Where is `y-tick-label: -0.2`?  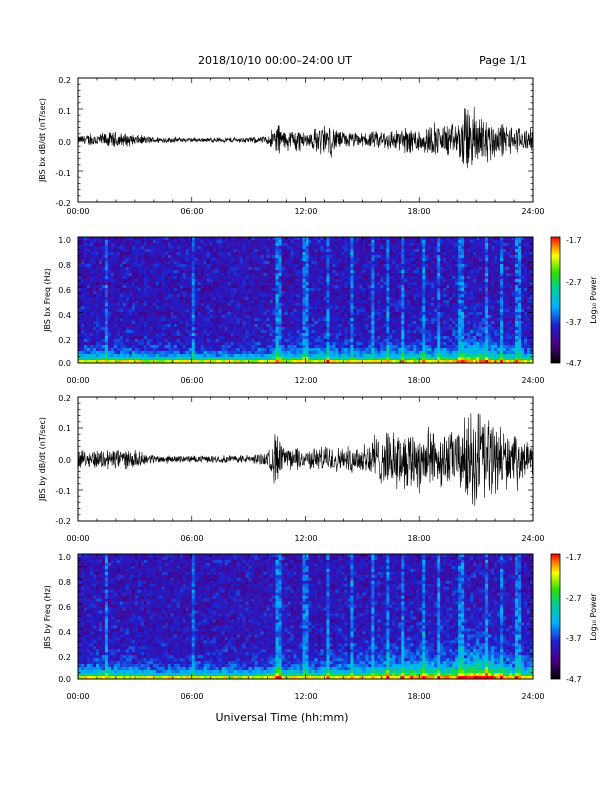 y-tick-label: -0.2 is located at coordinates (63, 203).